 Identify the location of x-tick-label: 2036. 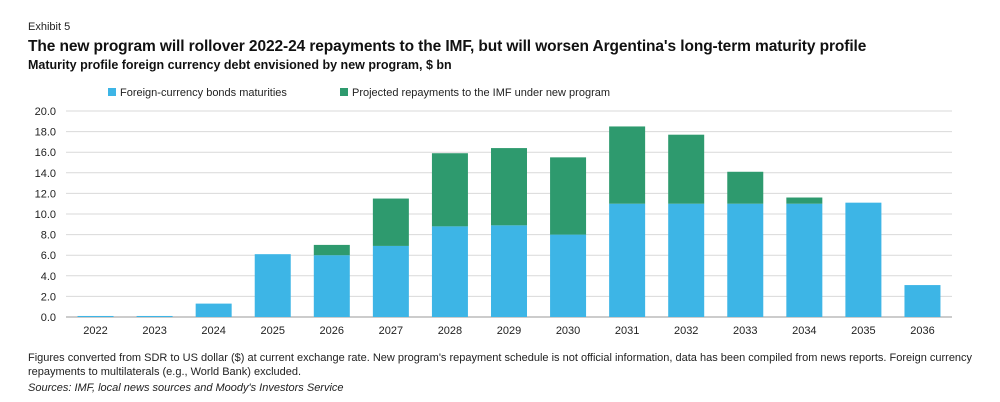
(922, 331).